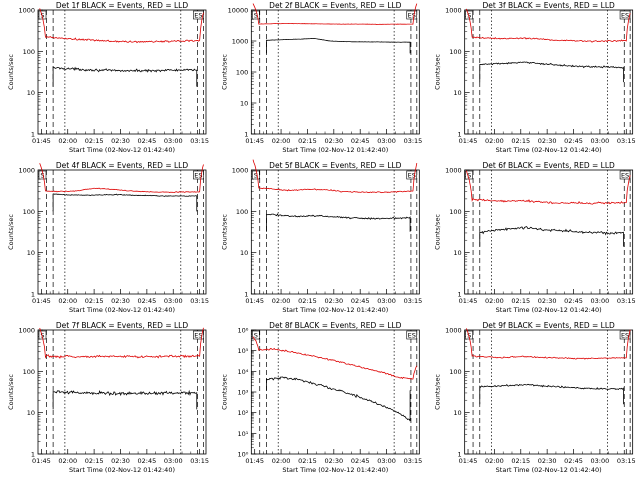 The image size is (640, 480). What do you see at coordinates (549, 165) in the screenshot?
I see `panel-title: Det 6f BLACK = Events, RED = LLD` at bounding box center [549, 165].